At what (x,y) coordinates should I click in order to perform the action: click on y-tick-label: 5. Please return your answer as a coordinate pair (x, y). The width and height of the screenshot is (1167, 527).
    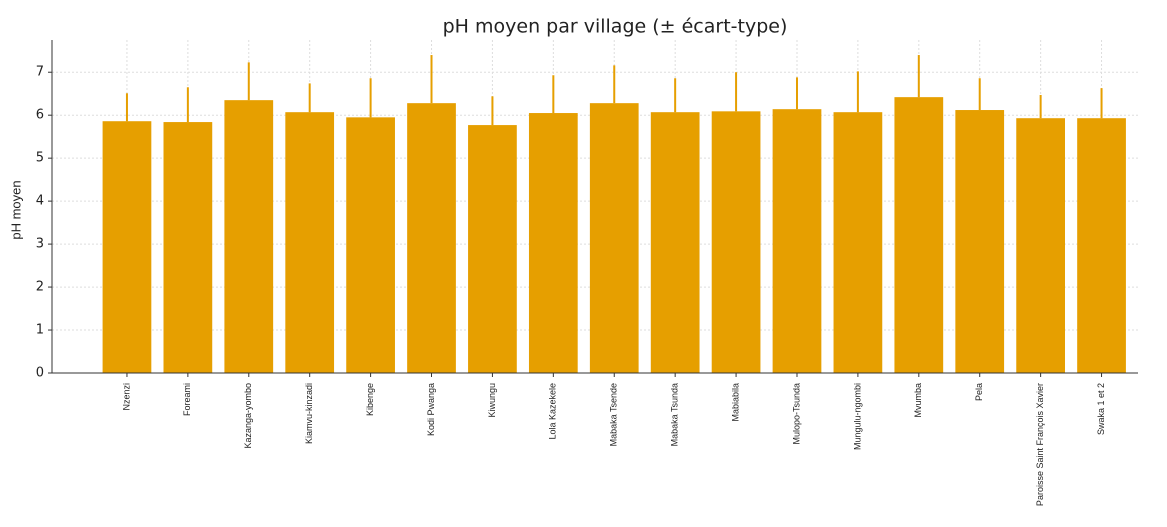
    Looking at the image, I should click on (40, 158).